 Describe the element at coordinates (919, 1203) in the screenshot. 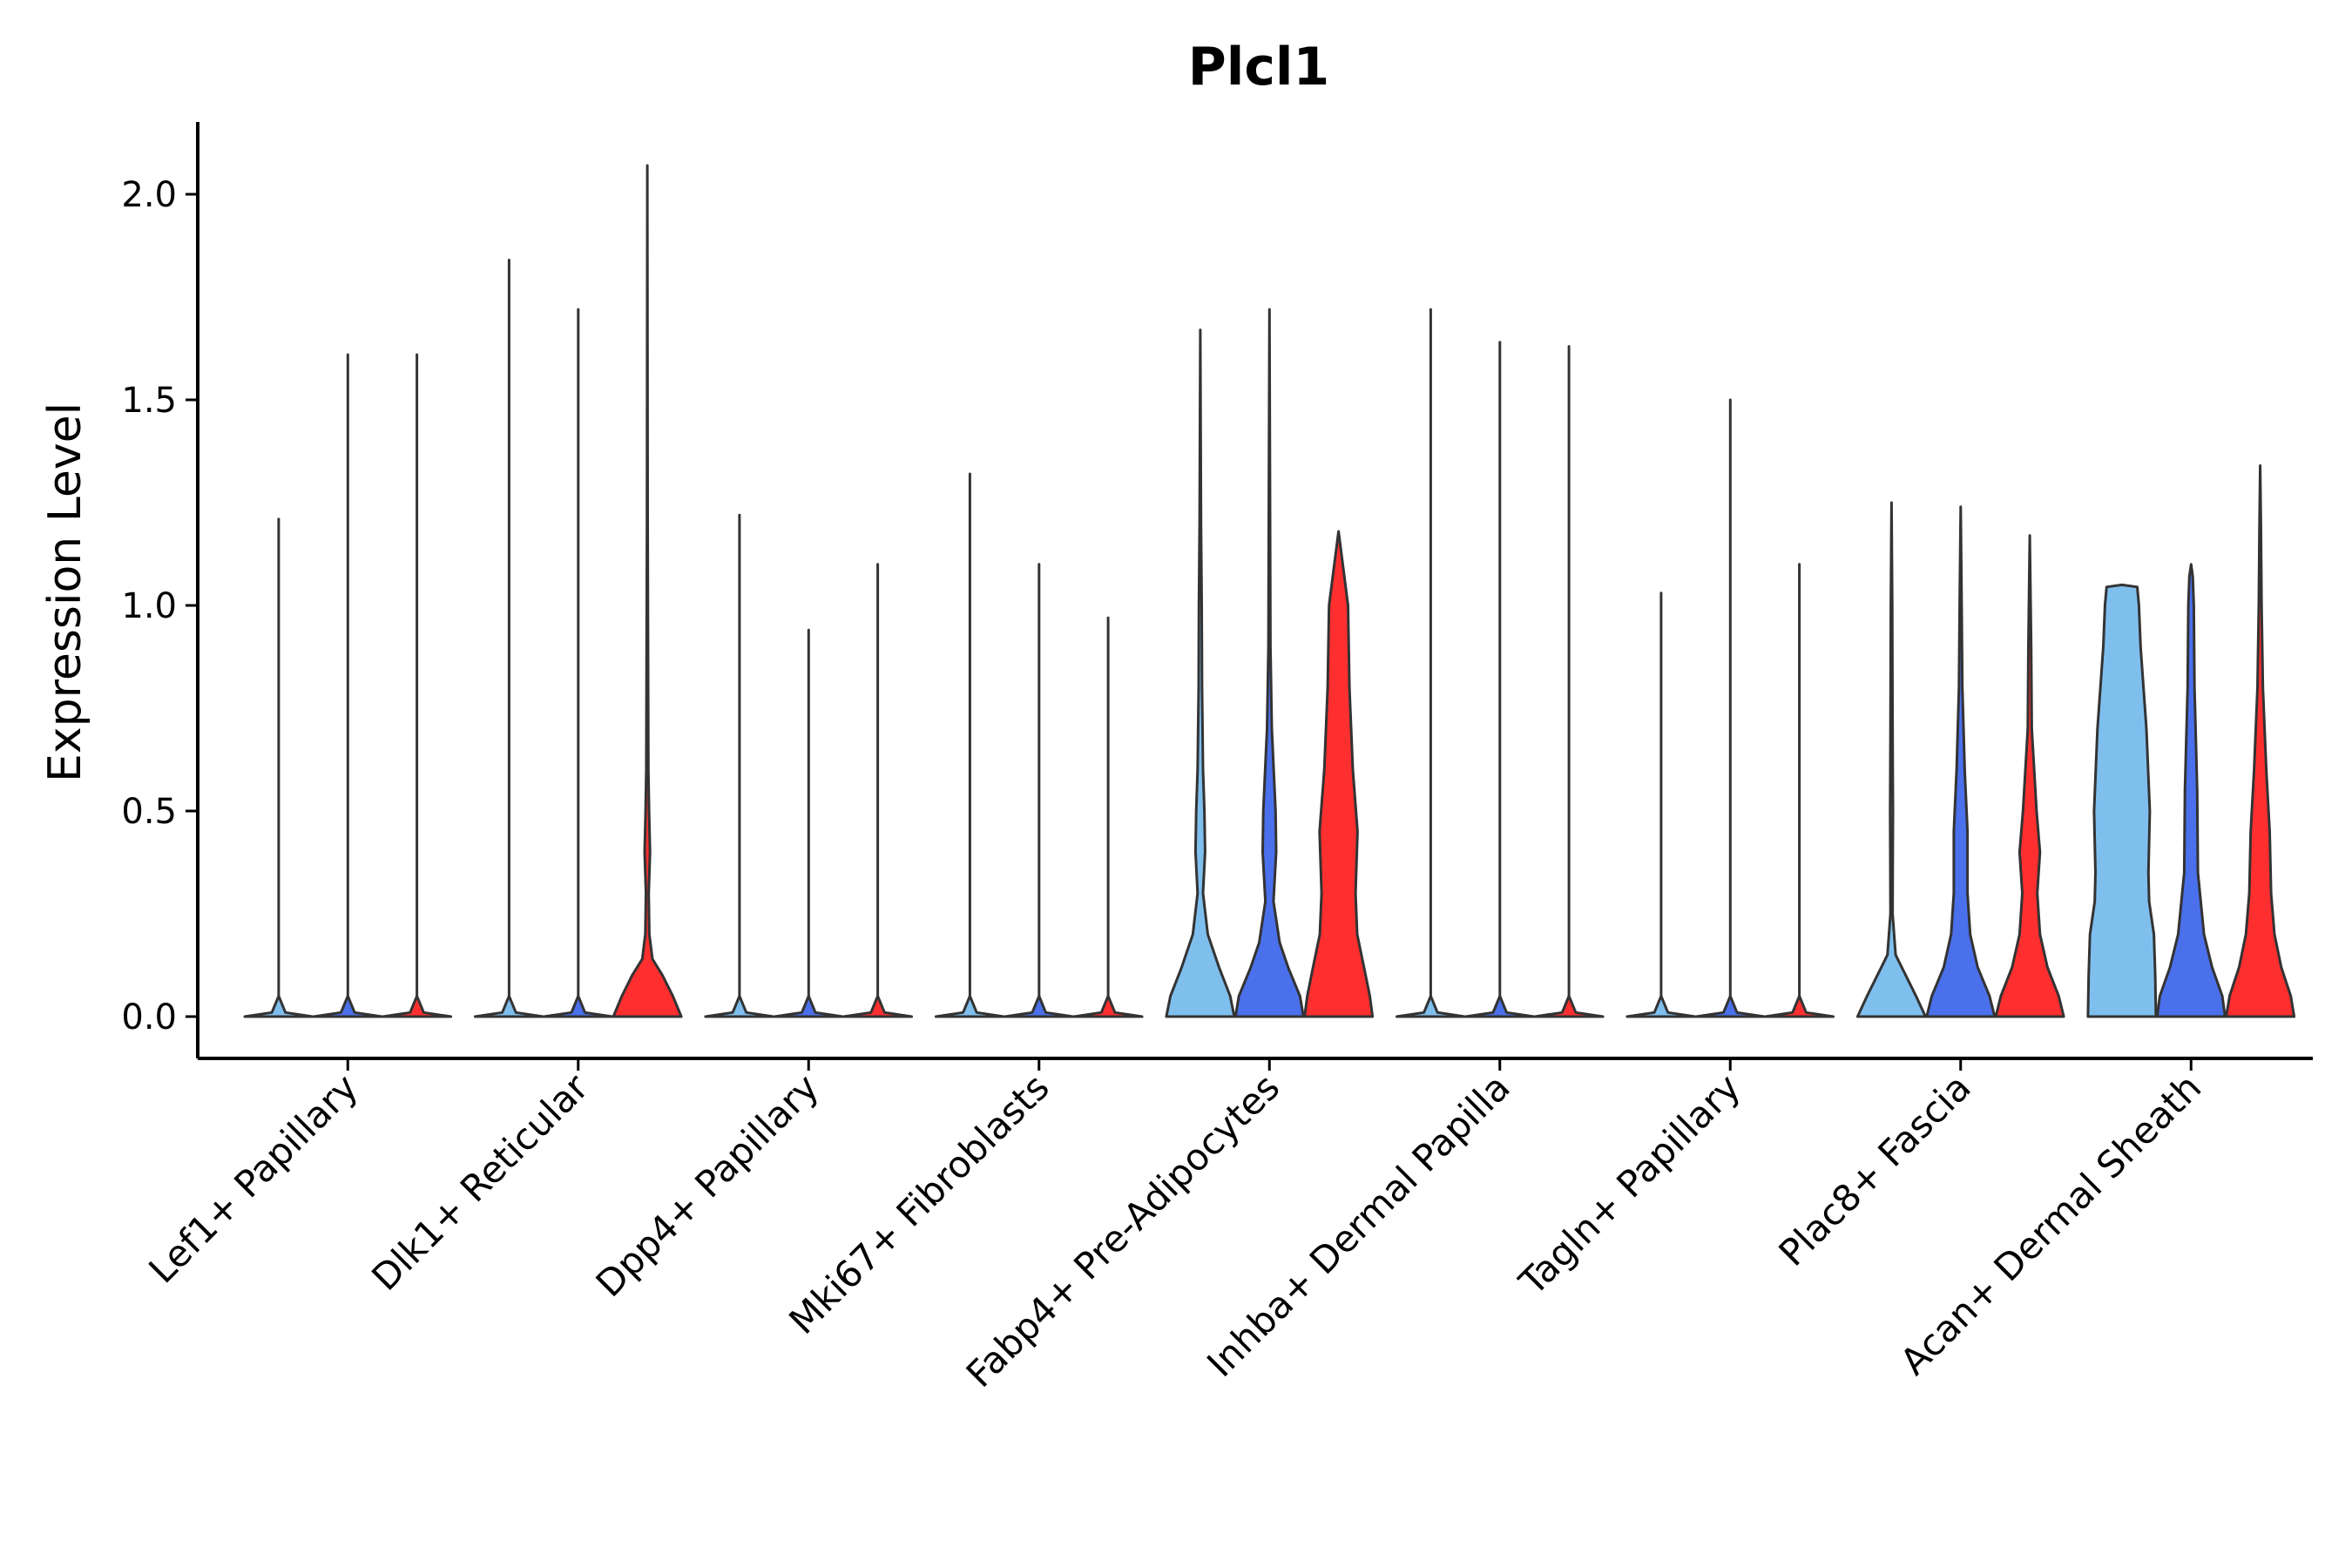

I see `x-tick-label: Mki67+ Fibroblasts` at that location.